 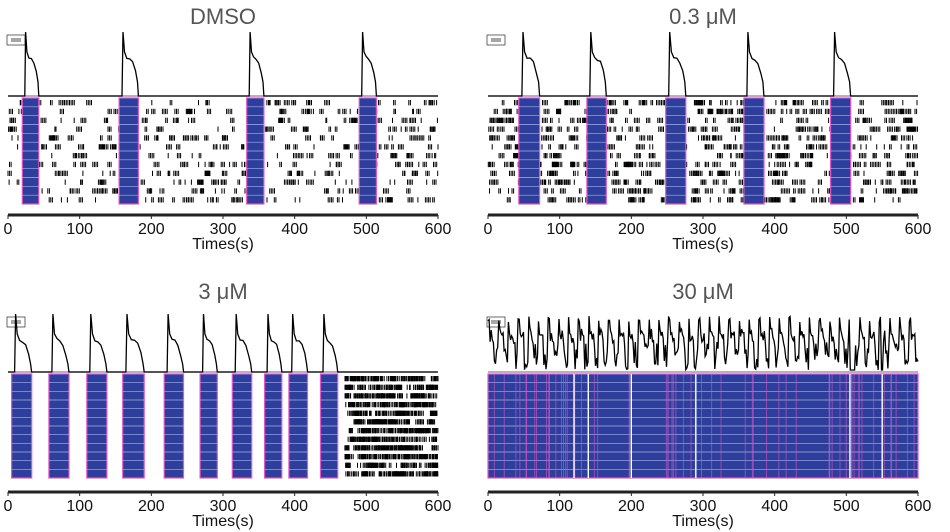 What do you see at coordinates (223, 16) in the screenshot?
I see `panel-title: DMSO` at bounding box center [223, 16].